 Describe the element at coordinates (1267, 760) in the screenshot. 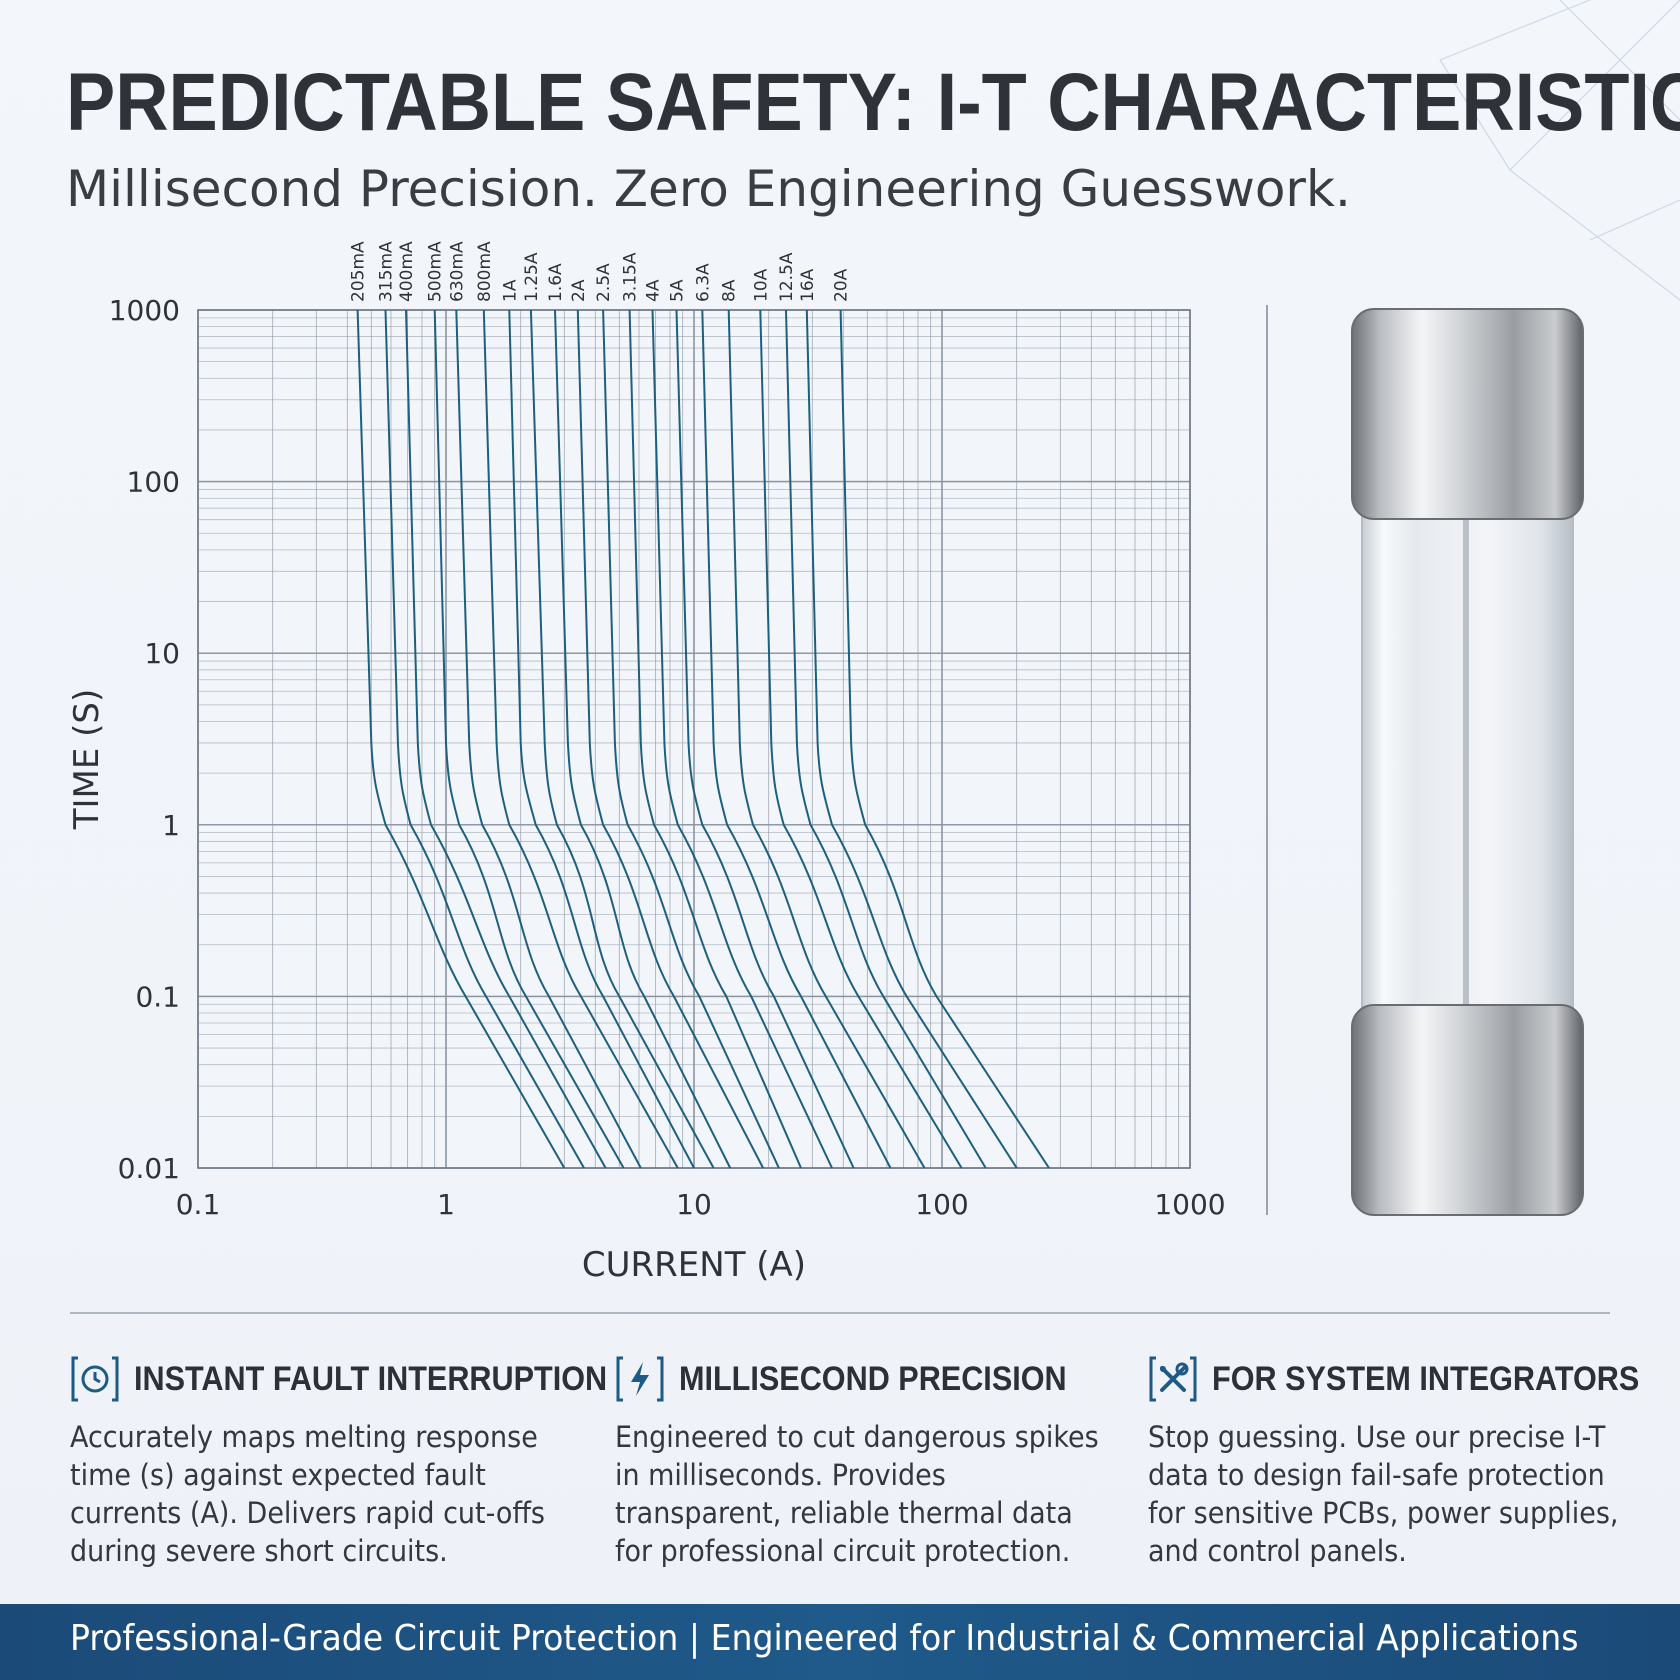

I see `vertical-divider` at that location.